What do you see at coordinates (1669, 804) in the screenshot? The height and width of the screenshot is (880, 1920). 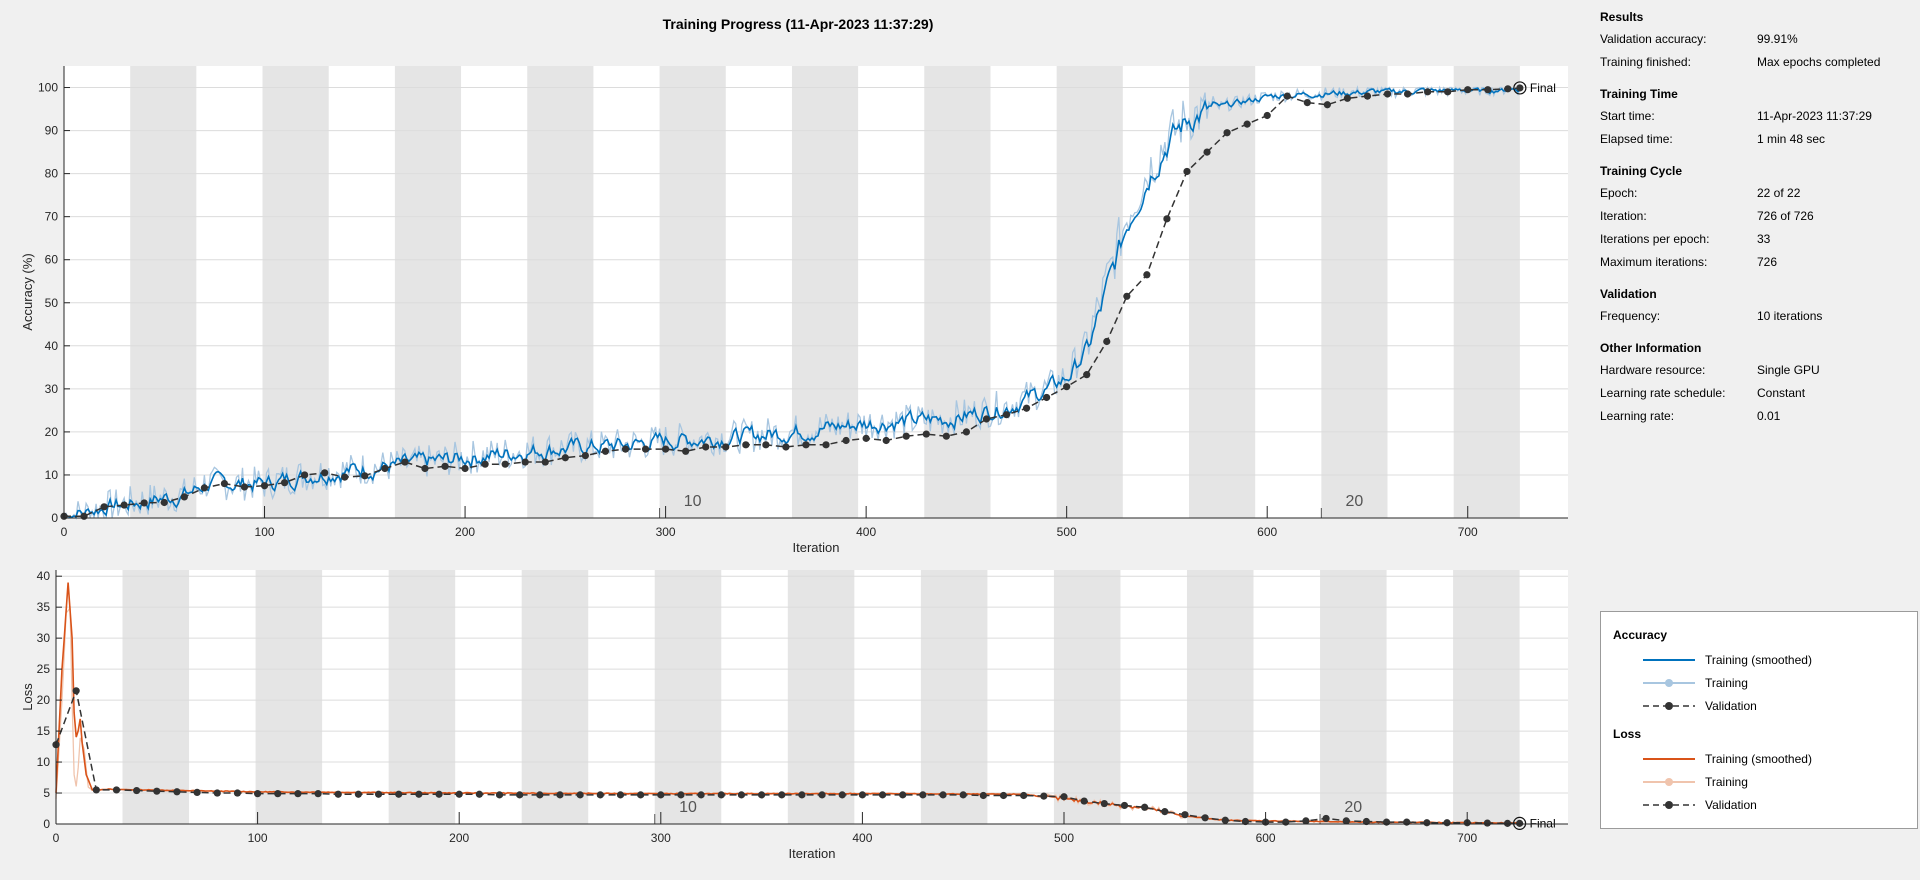 I see `legend-swatch-loss-validation` at bounding box center [1669, 804].